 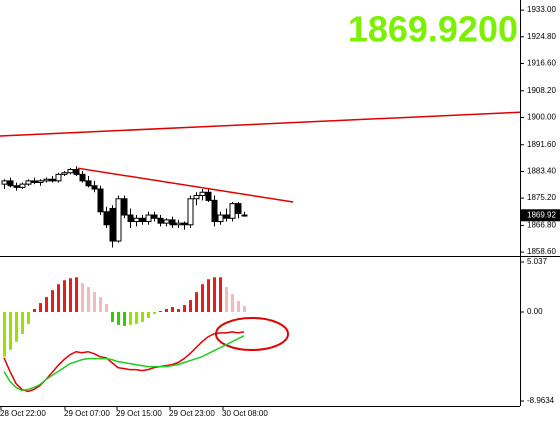 What do you see at coordinates (541, 171) in the screenshot?
I see `y-tick-label: 1883.40` at bounding box center [541, 171].